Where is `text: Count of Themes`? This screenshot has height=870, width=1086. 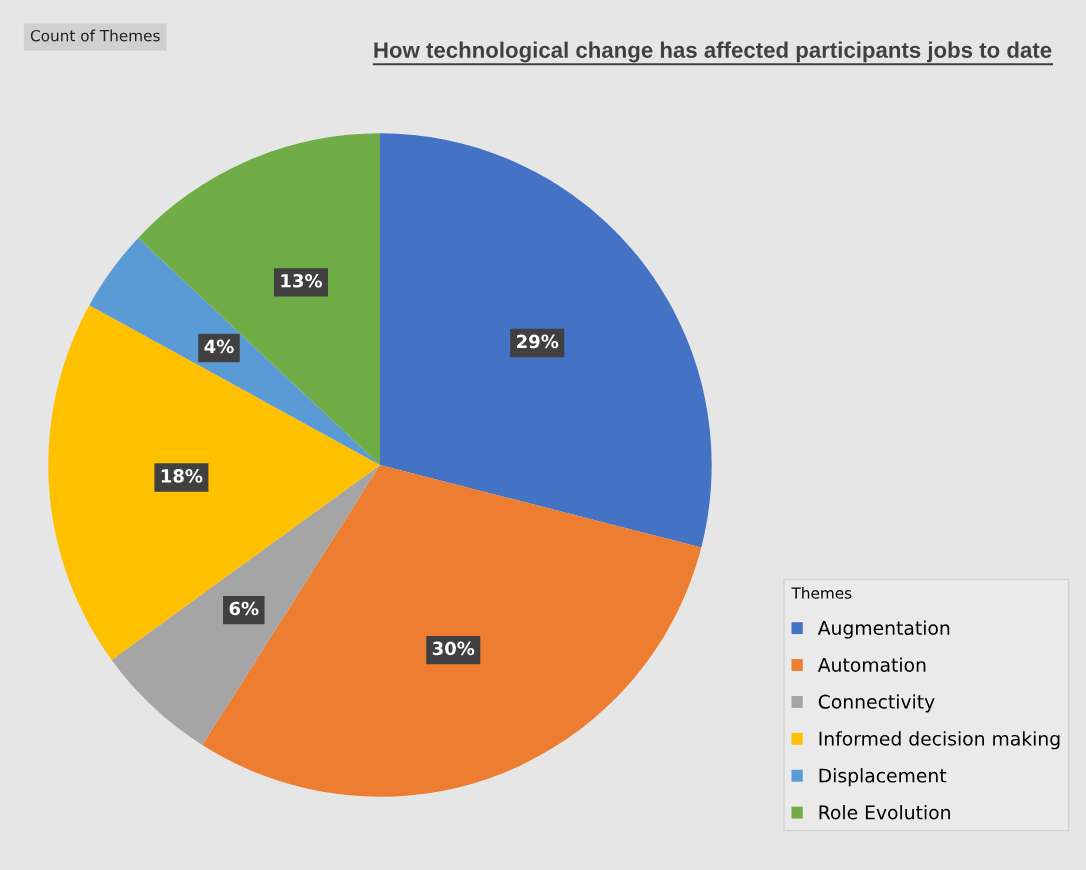
text: Count of Themes is located at coordinates (95, 35).